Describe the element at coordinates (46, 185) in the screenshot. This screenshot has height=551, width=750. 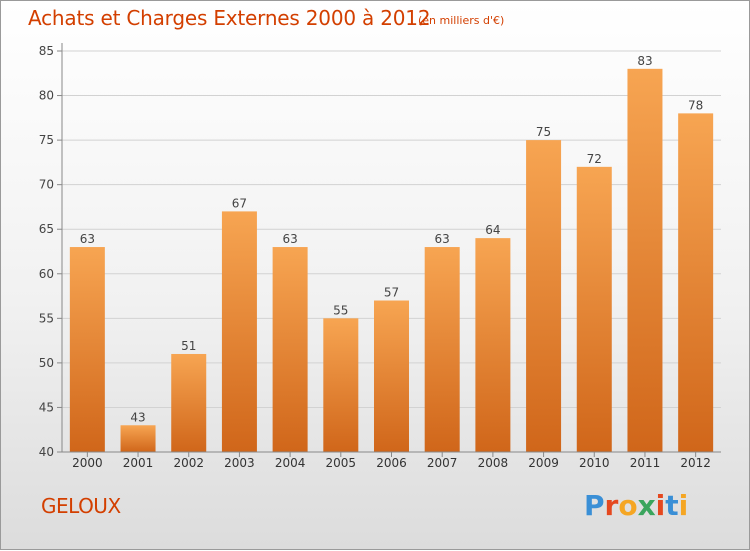
I see `y-tick-label: 70` at that location.